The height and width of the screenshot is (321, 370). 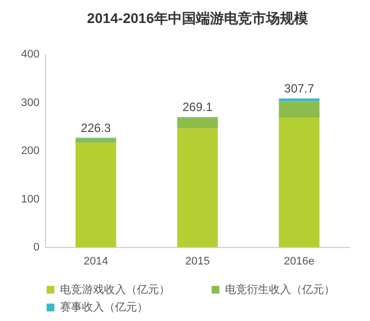 I want to click on x-tick-label: 2016e, so click(x=299, y=262).